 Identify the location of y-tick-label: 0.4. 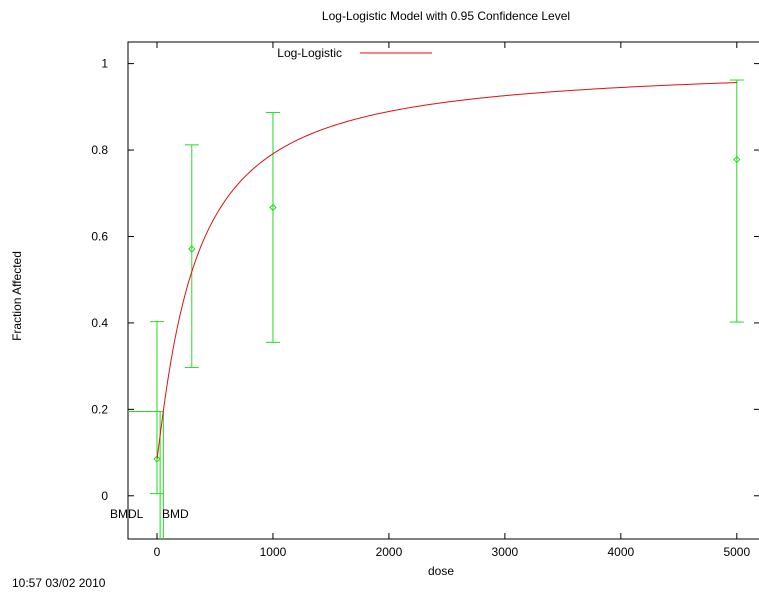
(99, 323).